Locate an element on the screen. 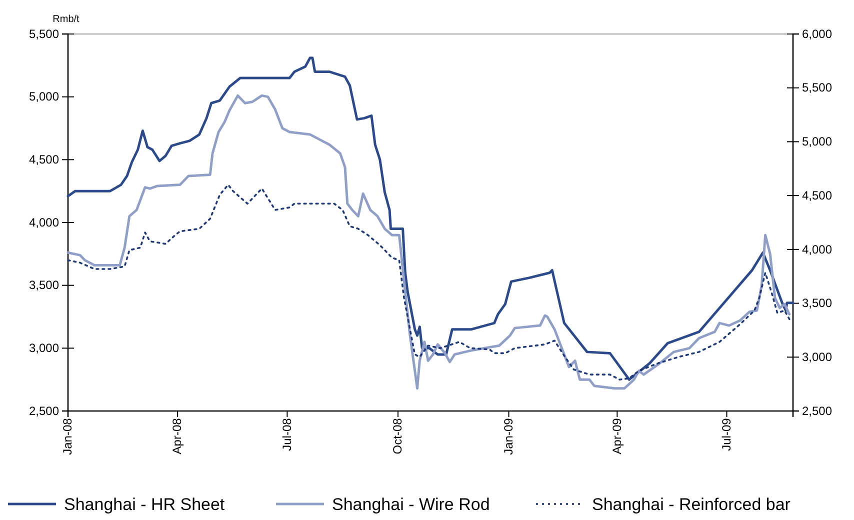 This screenshot has height=520, width=854. y2-tick-label: 5,500 is located at coordinates (817, 87).